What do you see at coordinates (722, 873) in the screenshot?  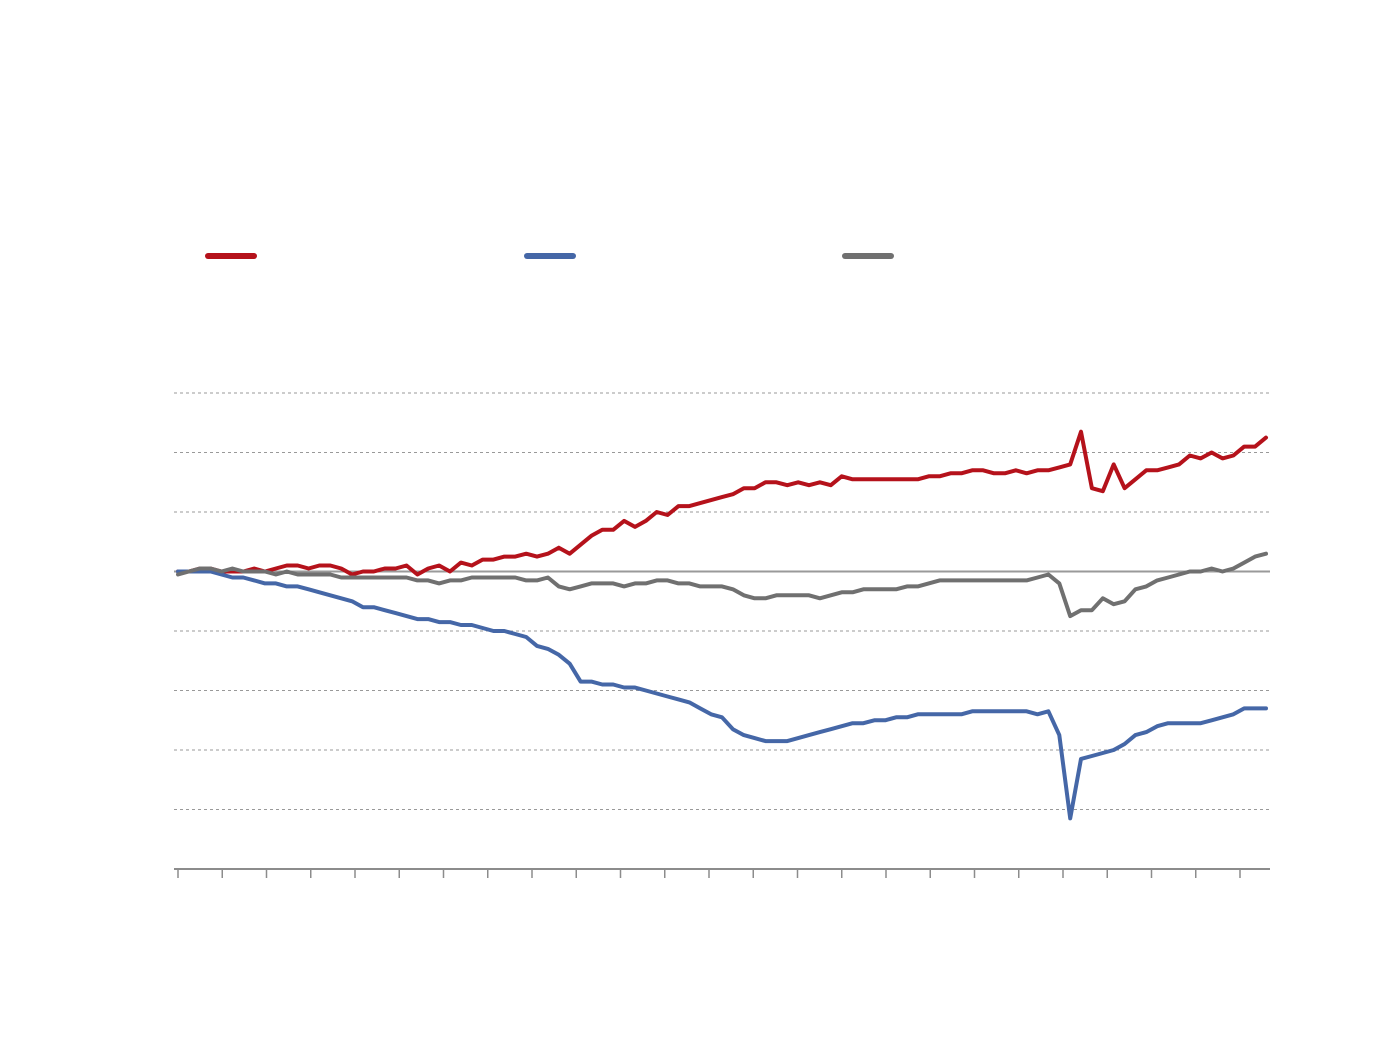 I see `x-axis` at bounding box center [722, 873].